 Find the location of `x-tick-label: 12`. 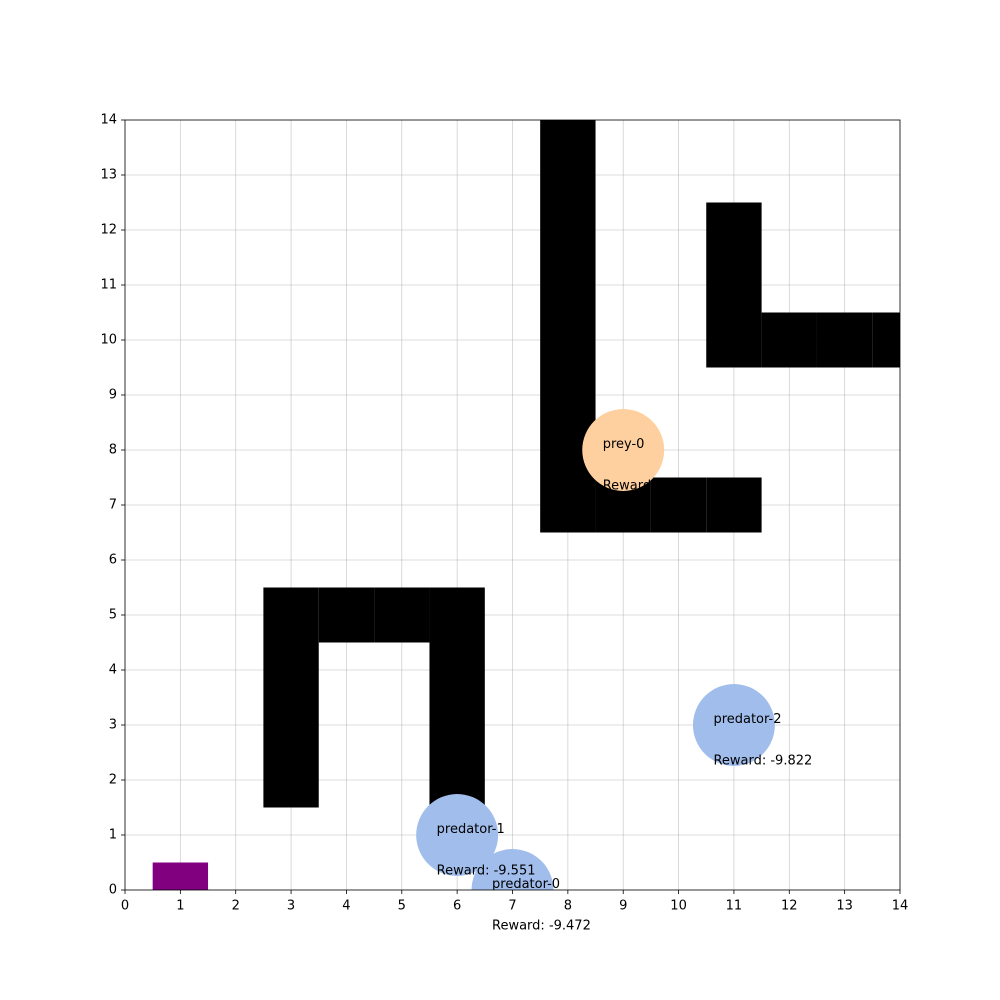

x-tick-label: 12 is located at coordinates (789, 906).